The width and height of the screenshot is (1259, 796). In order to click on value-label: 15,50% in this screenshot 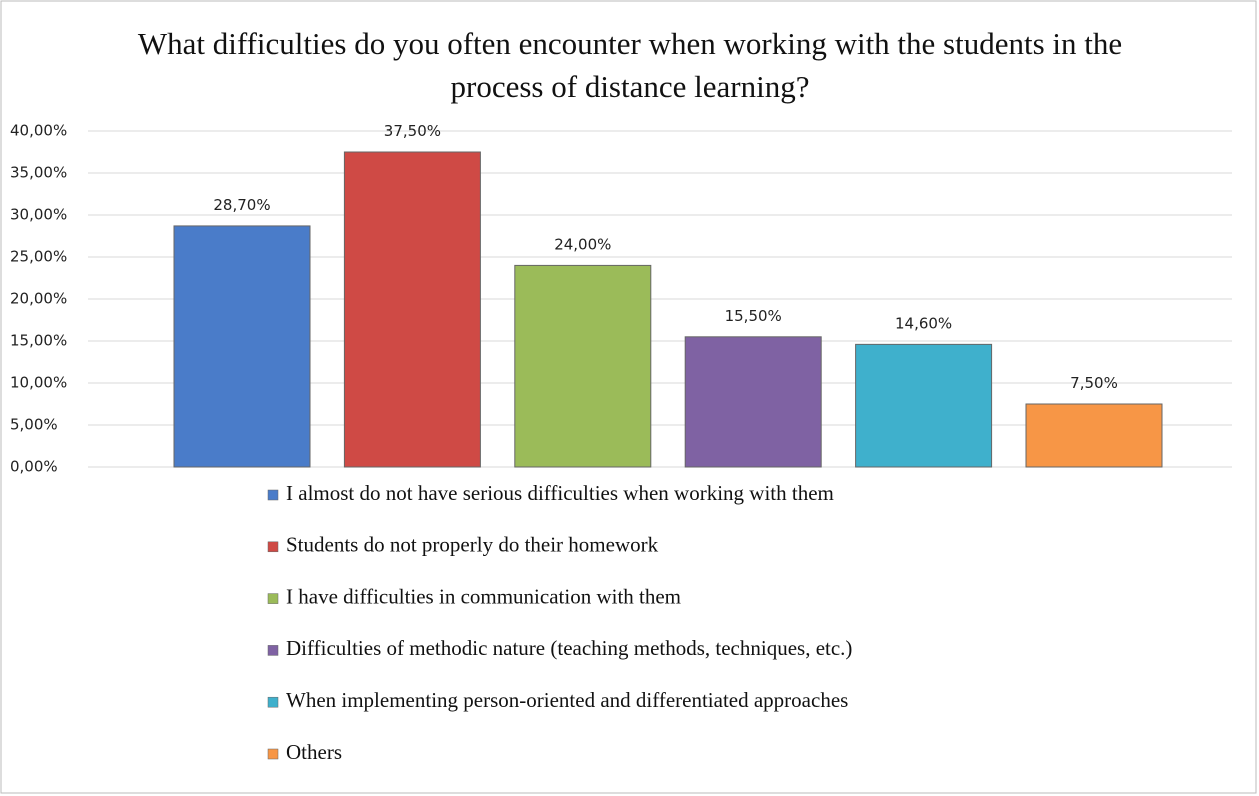, I will do `click(753, 316)`.